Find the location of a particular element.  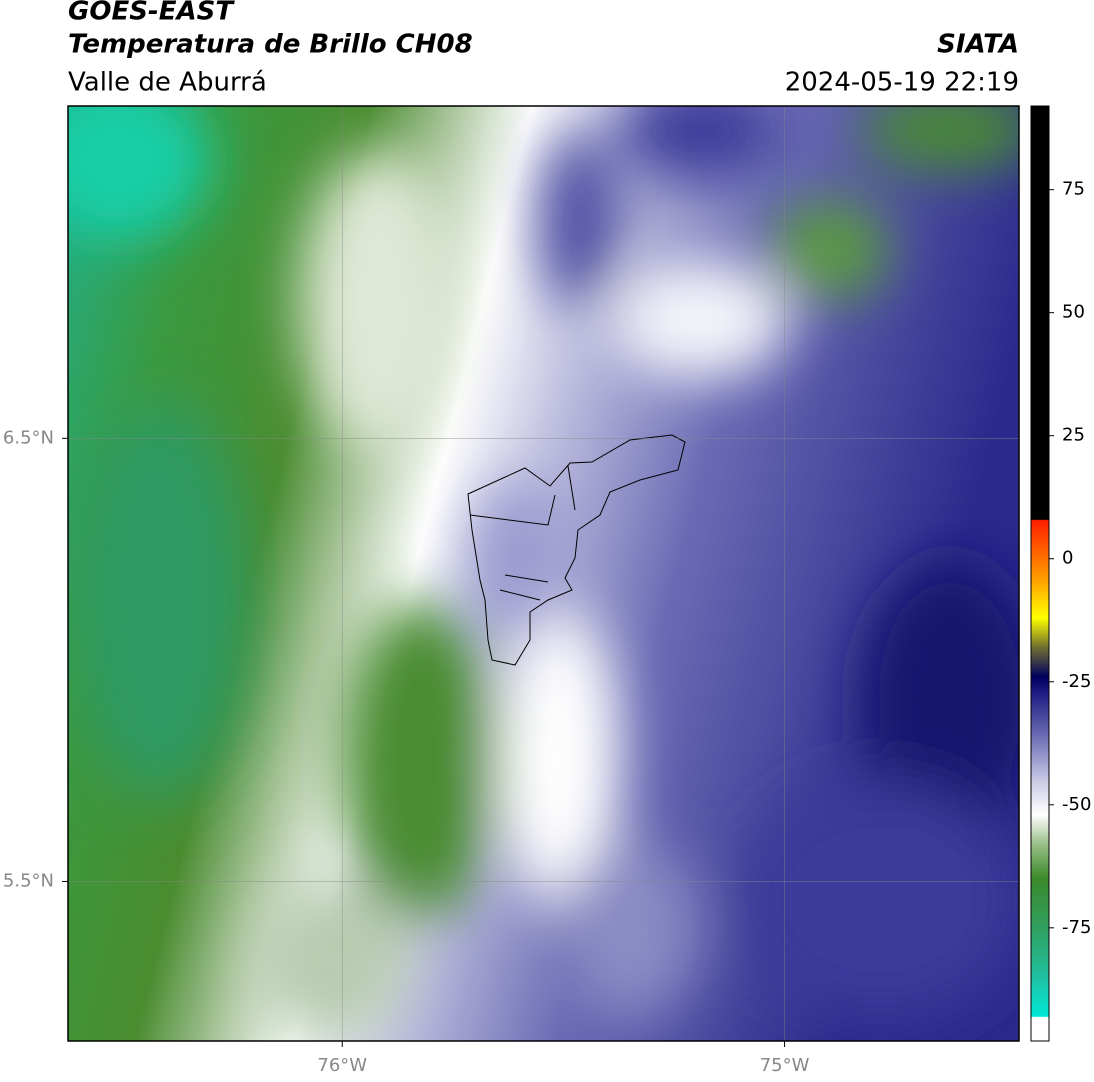

colorbar-tick-label: 0 is located at coordinates (1067, 558).